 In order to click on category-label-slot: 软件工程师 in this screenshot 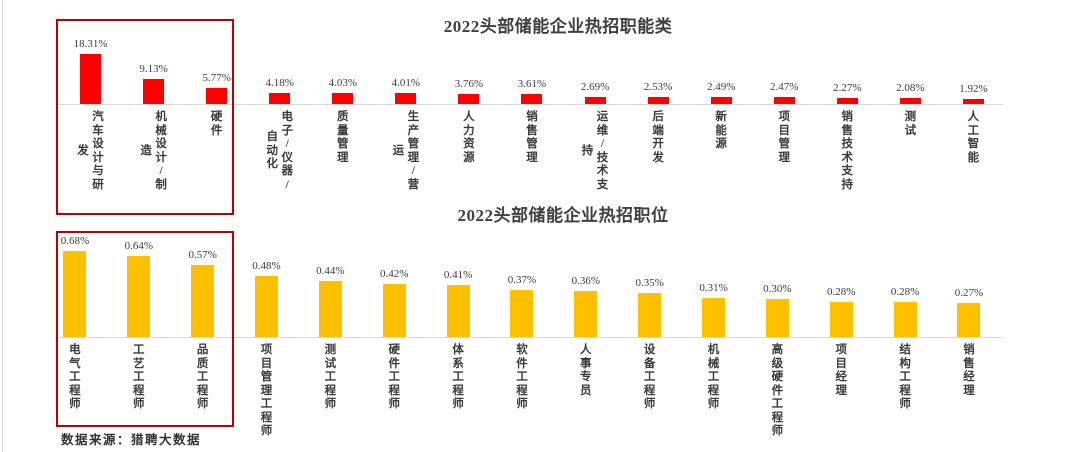, I will do `click(522, 391)`.